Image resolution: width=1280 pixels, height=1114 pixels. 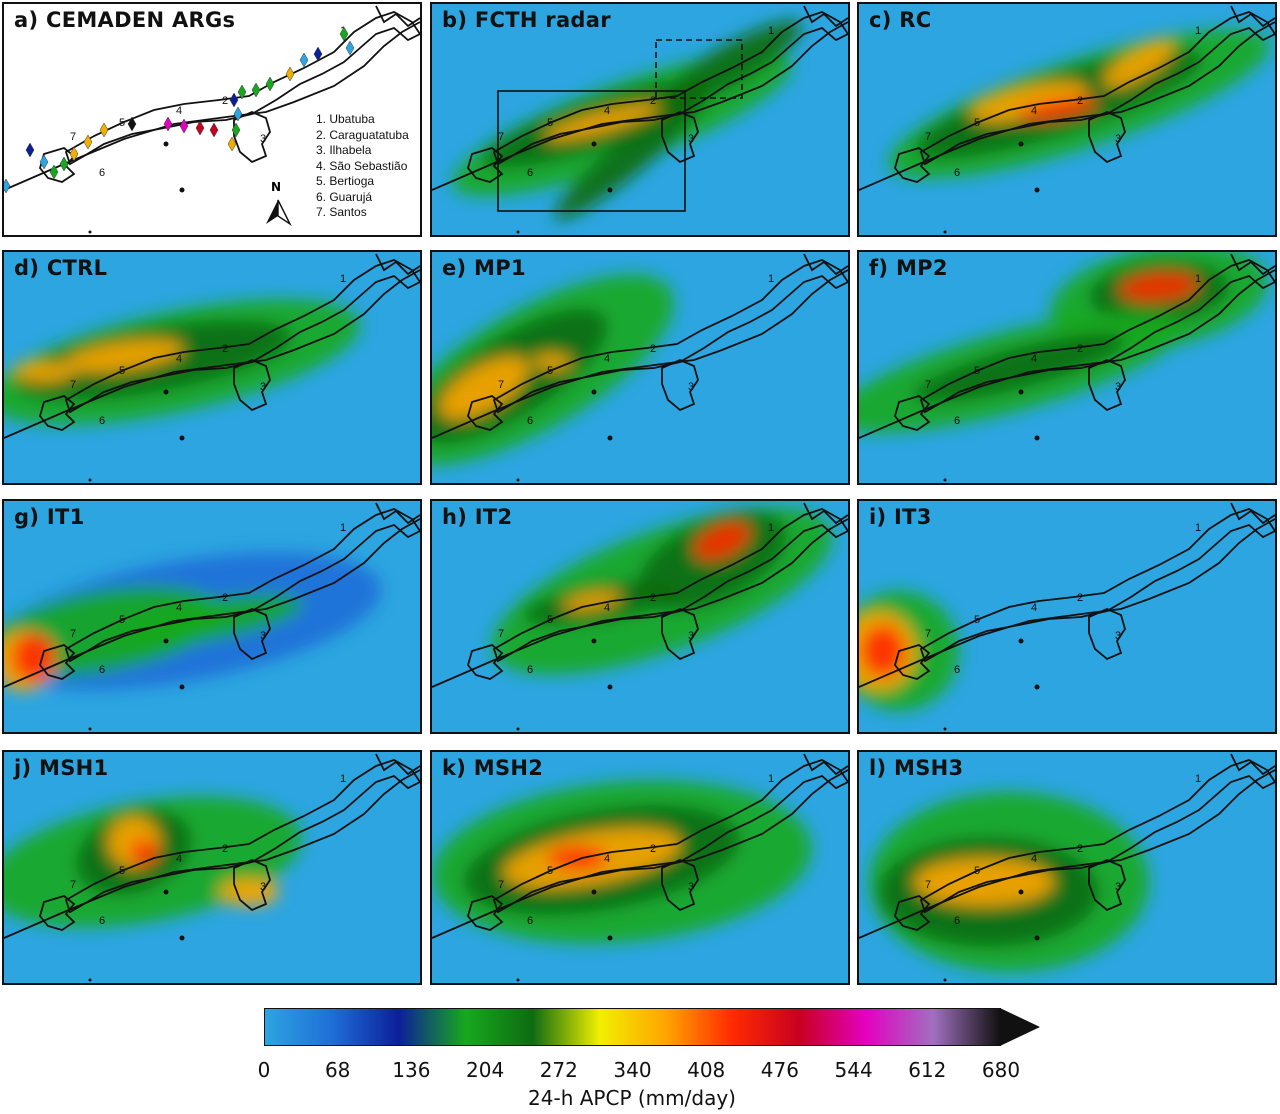 I want to click on colorbar-tick-label: 544, so click(x=853, y=1070).